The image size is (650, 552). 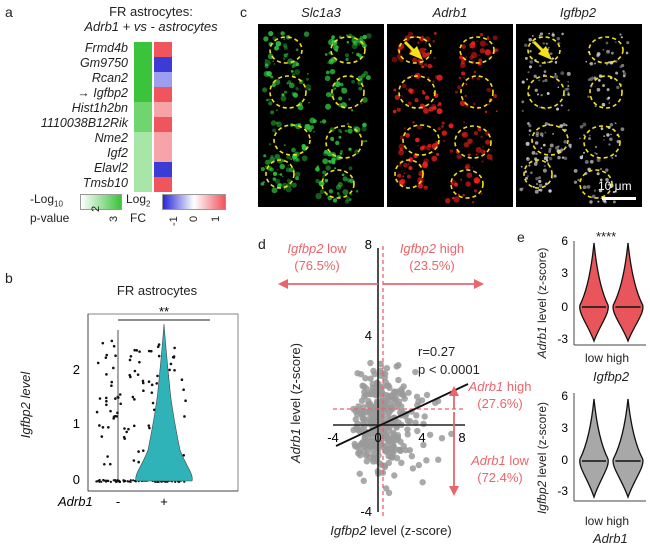 What do you see at coordinates (164, 501) in the screenshot?
I see `panel-b-group-pos: +` at bounding box center [164, 501].